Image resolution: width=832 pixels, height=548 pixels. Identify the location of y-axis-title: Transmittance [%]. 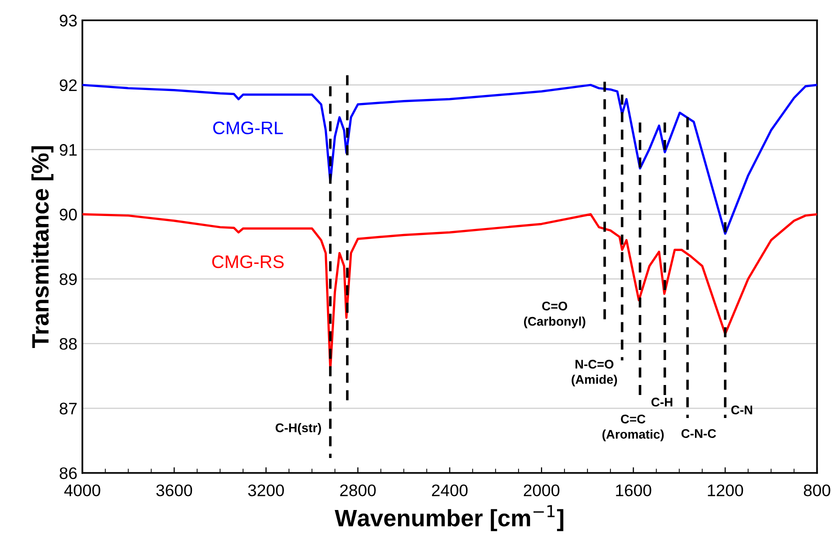
(42, 247).